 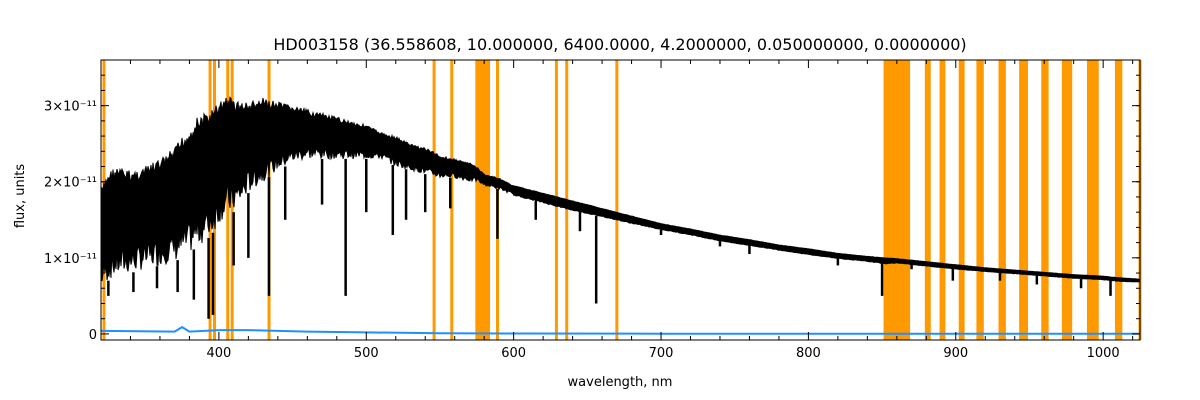 What do you see at coordinates (366, 353) in the screenshot?
I see `x-tick-label-1: 500` at bounding box center [366, 353].